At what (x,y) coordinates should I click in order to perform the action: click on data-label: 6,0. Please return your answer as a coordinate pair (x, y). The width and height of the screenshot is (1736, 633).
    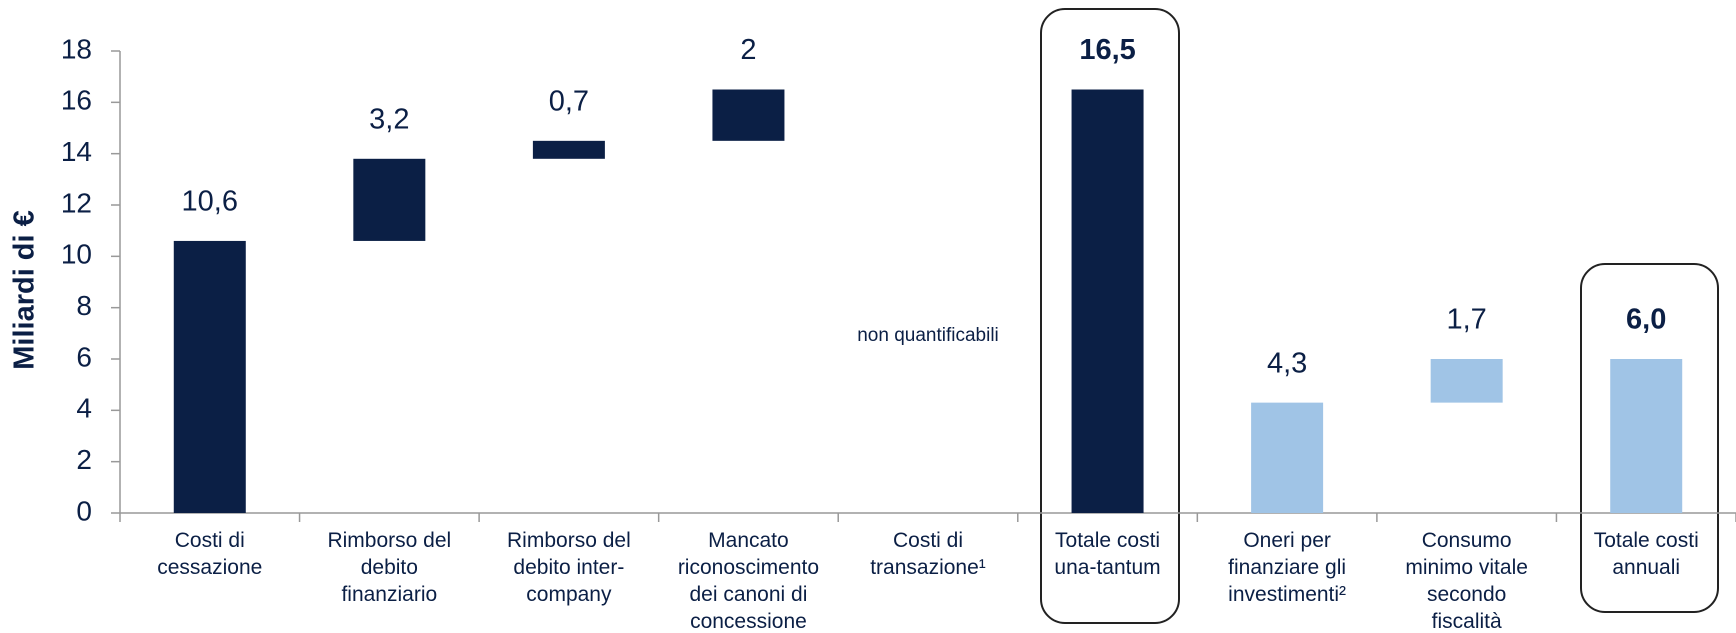
    Looking at the image, I should click on (1646, 320).